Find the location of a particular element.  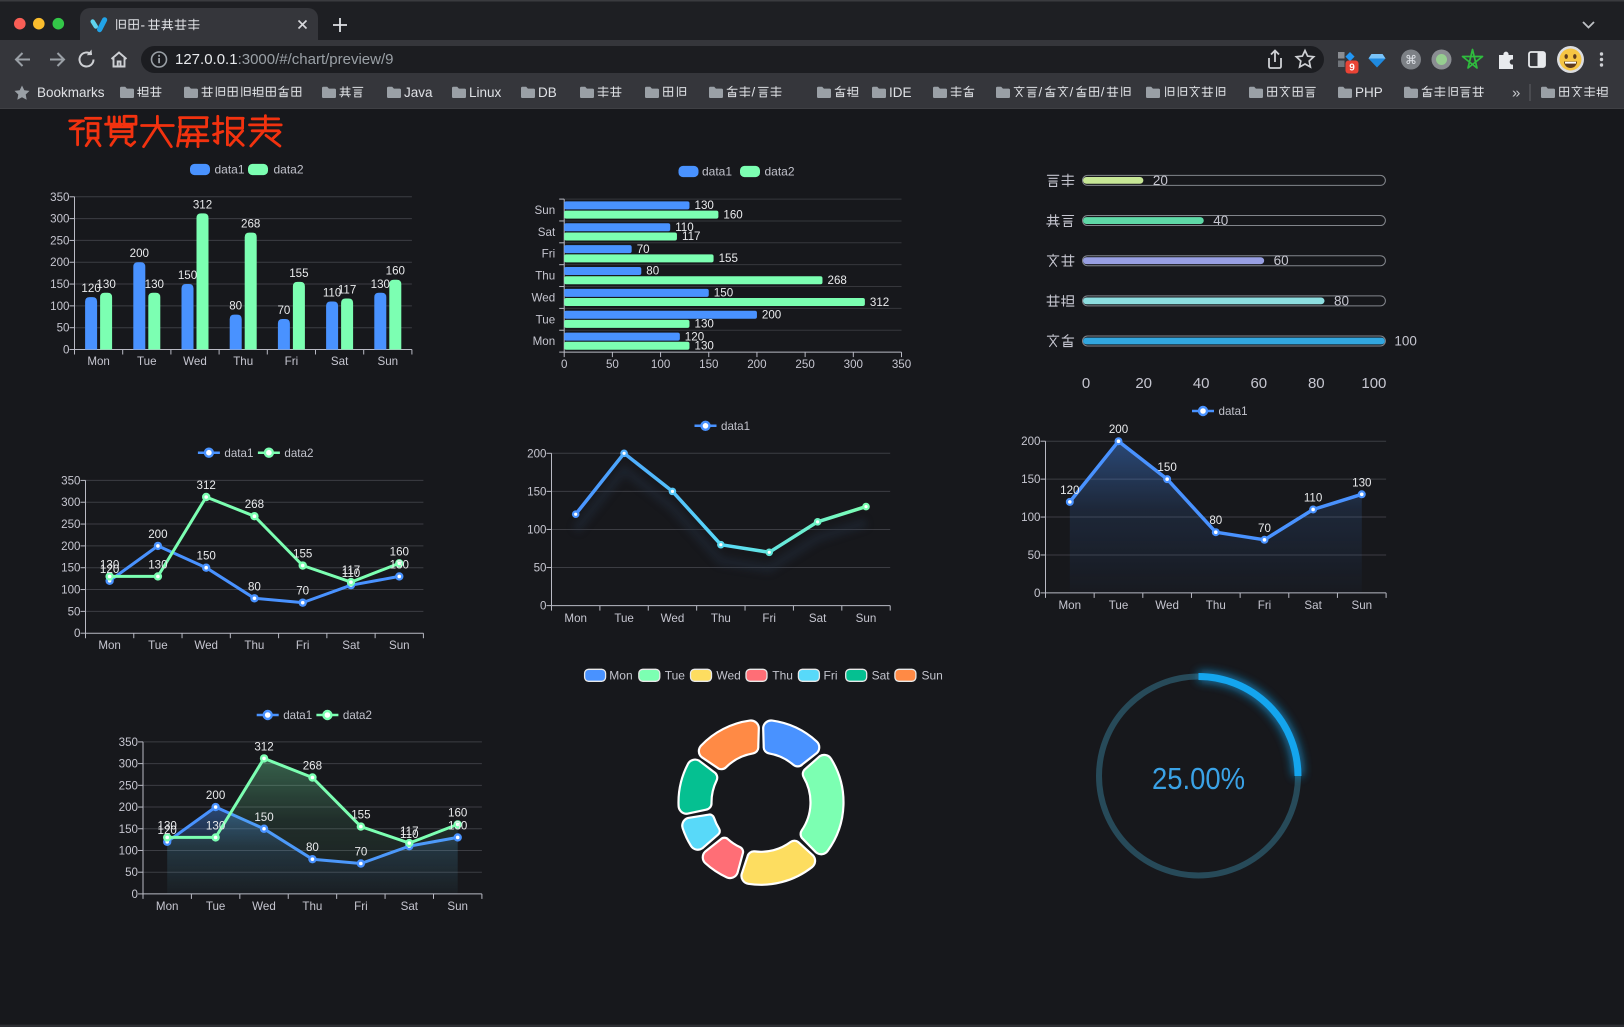

svg-text: 60 is located at coordinates (1258, 383).